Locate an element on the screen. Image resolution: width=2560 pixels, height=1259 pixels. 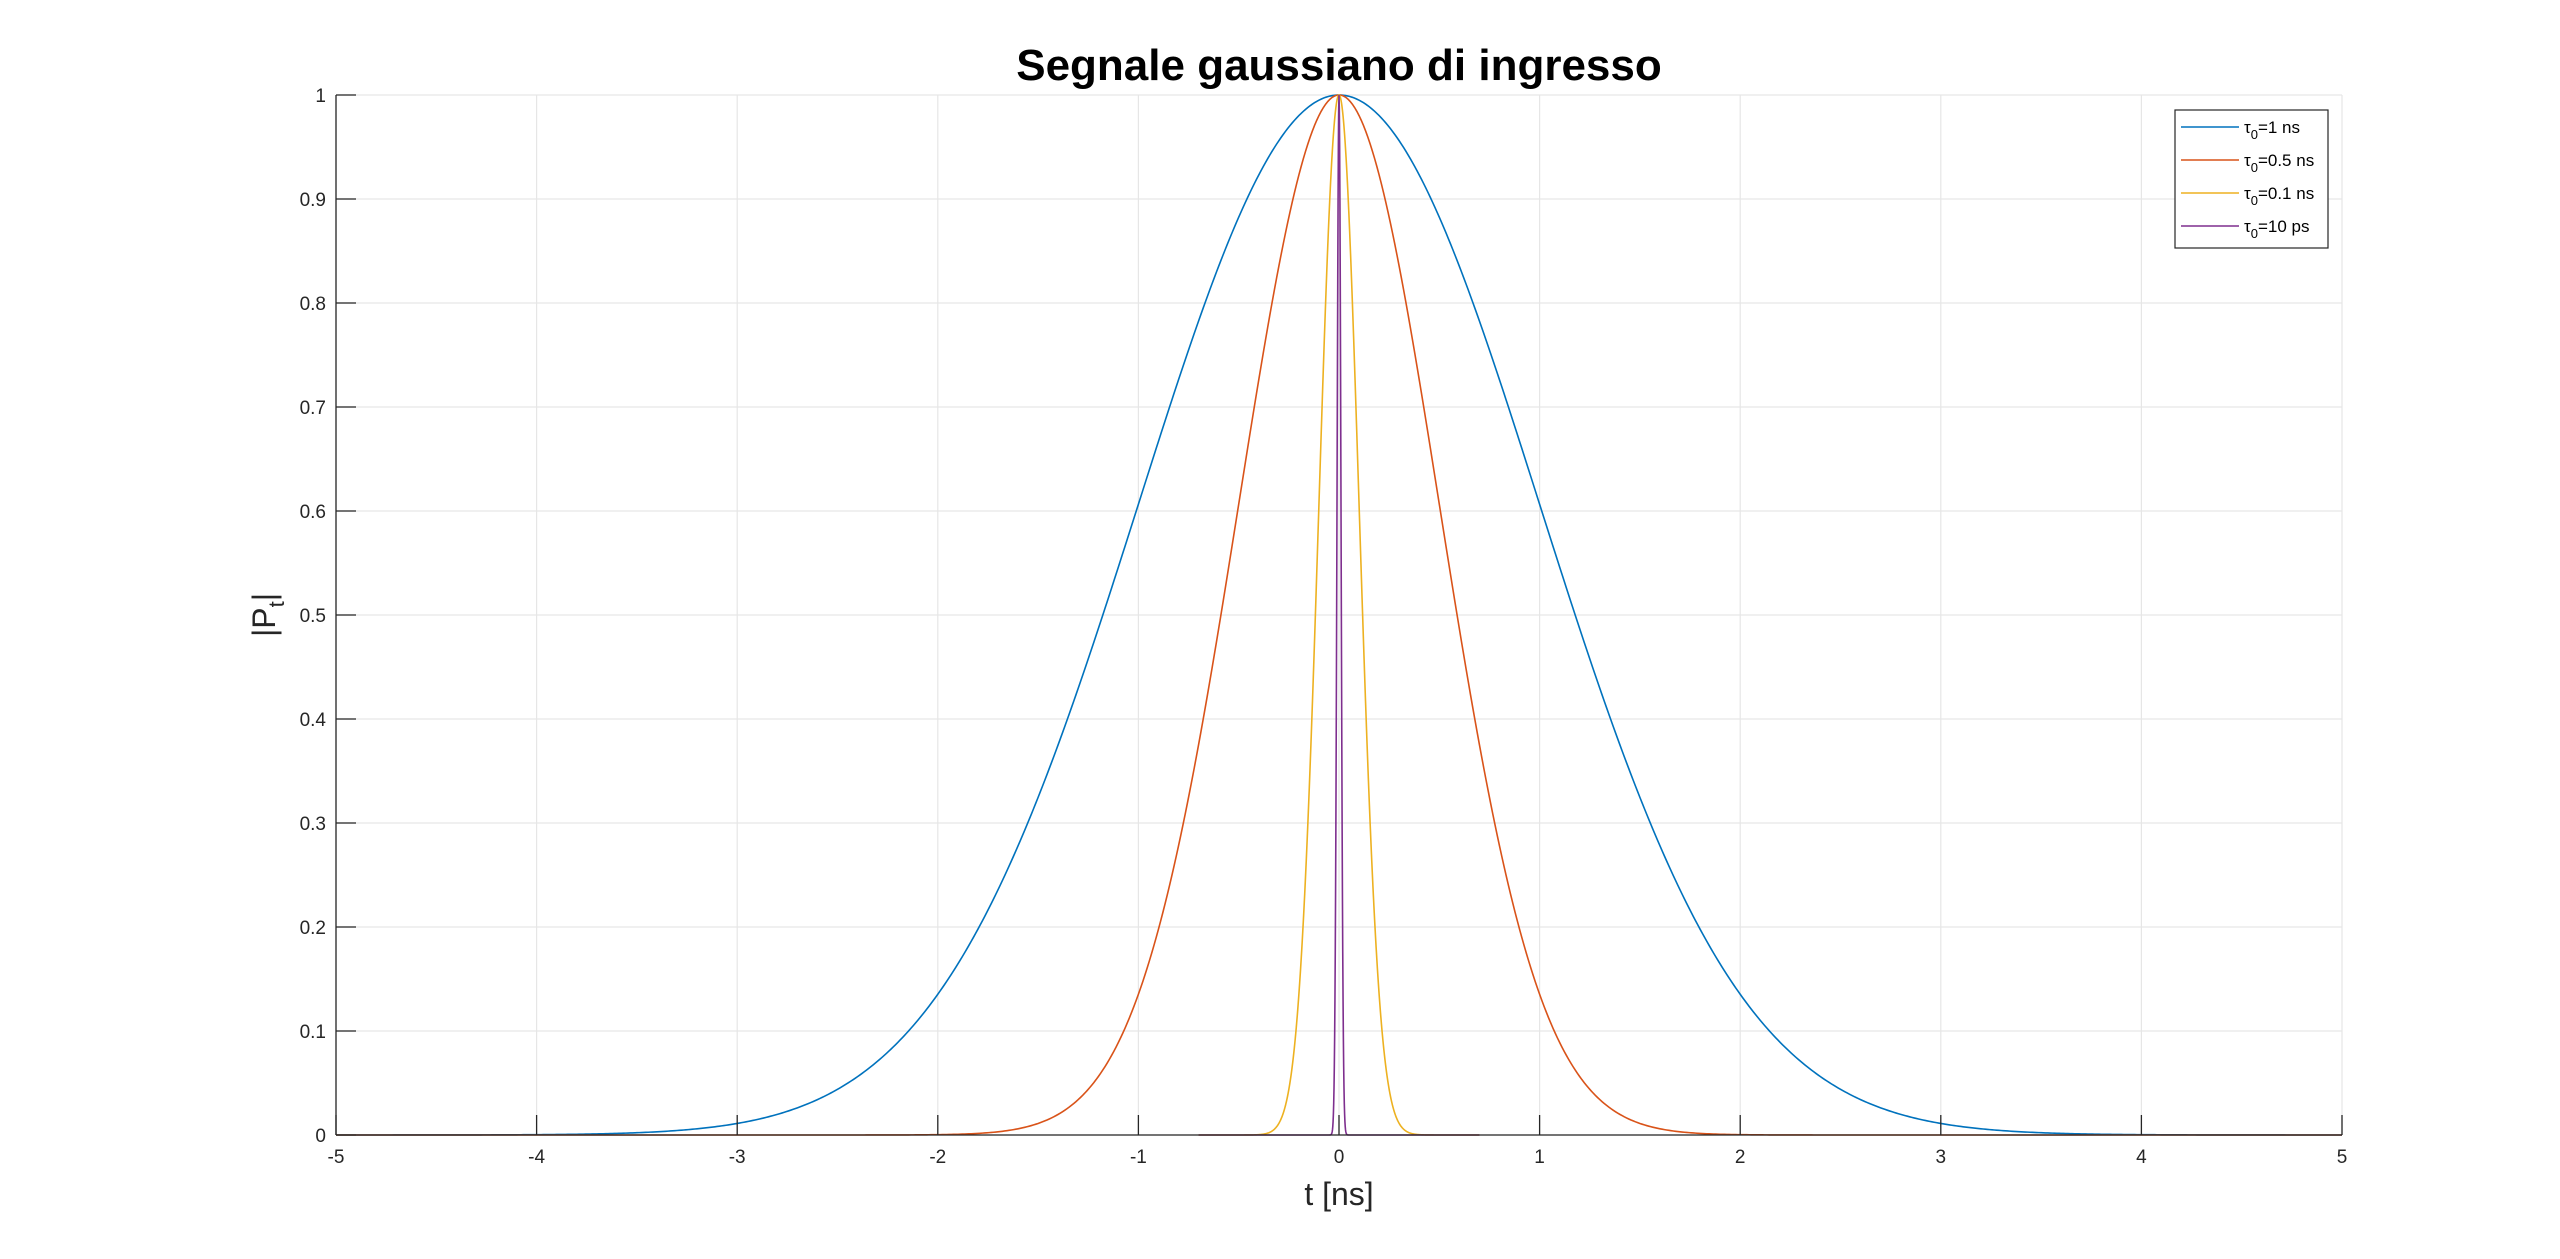
legend-entry-1: τ0=1 ns is located at coordinates (2272, 130).